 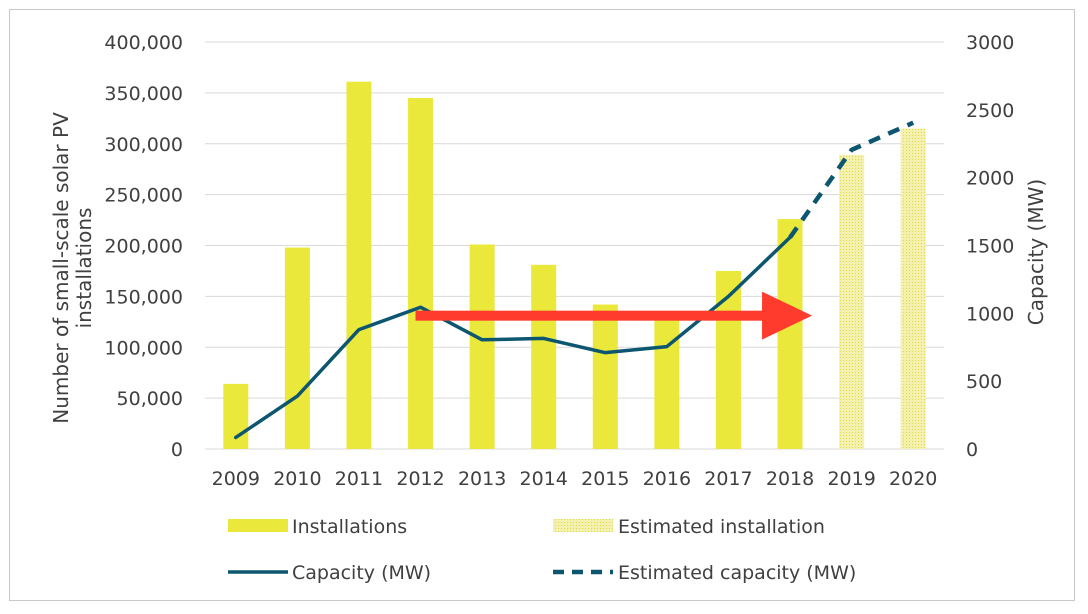 I want to click on x-tick-label: 2016, so click(x=667, y=479).